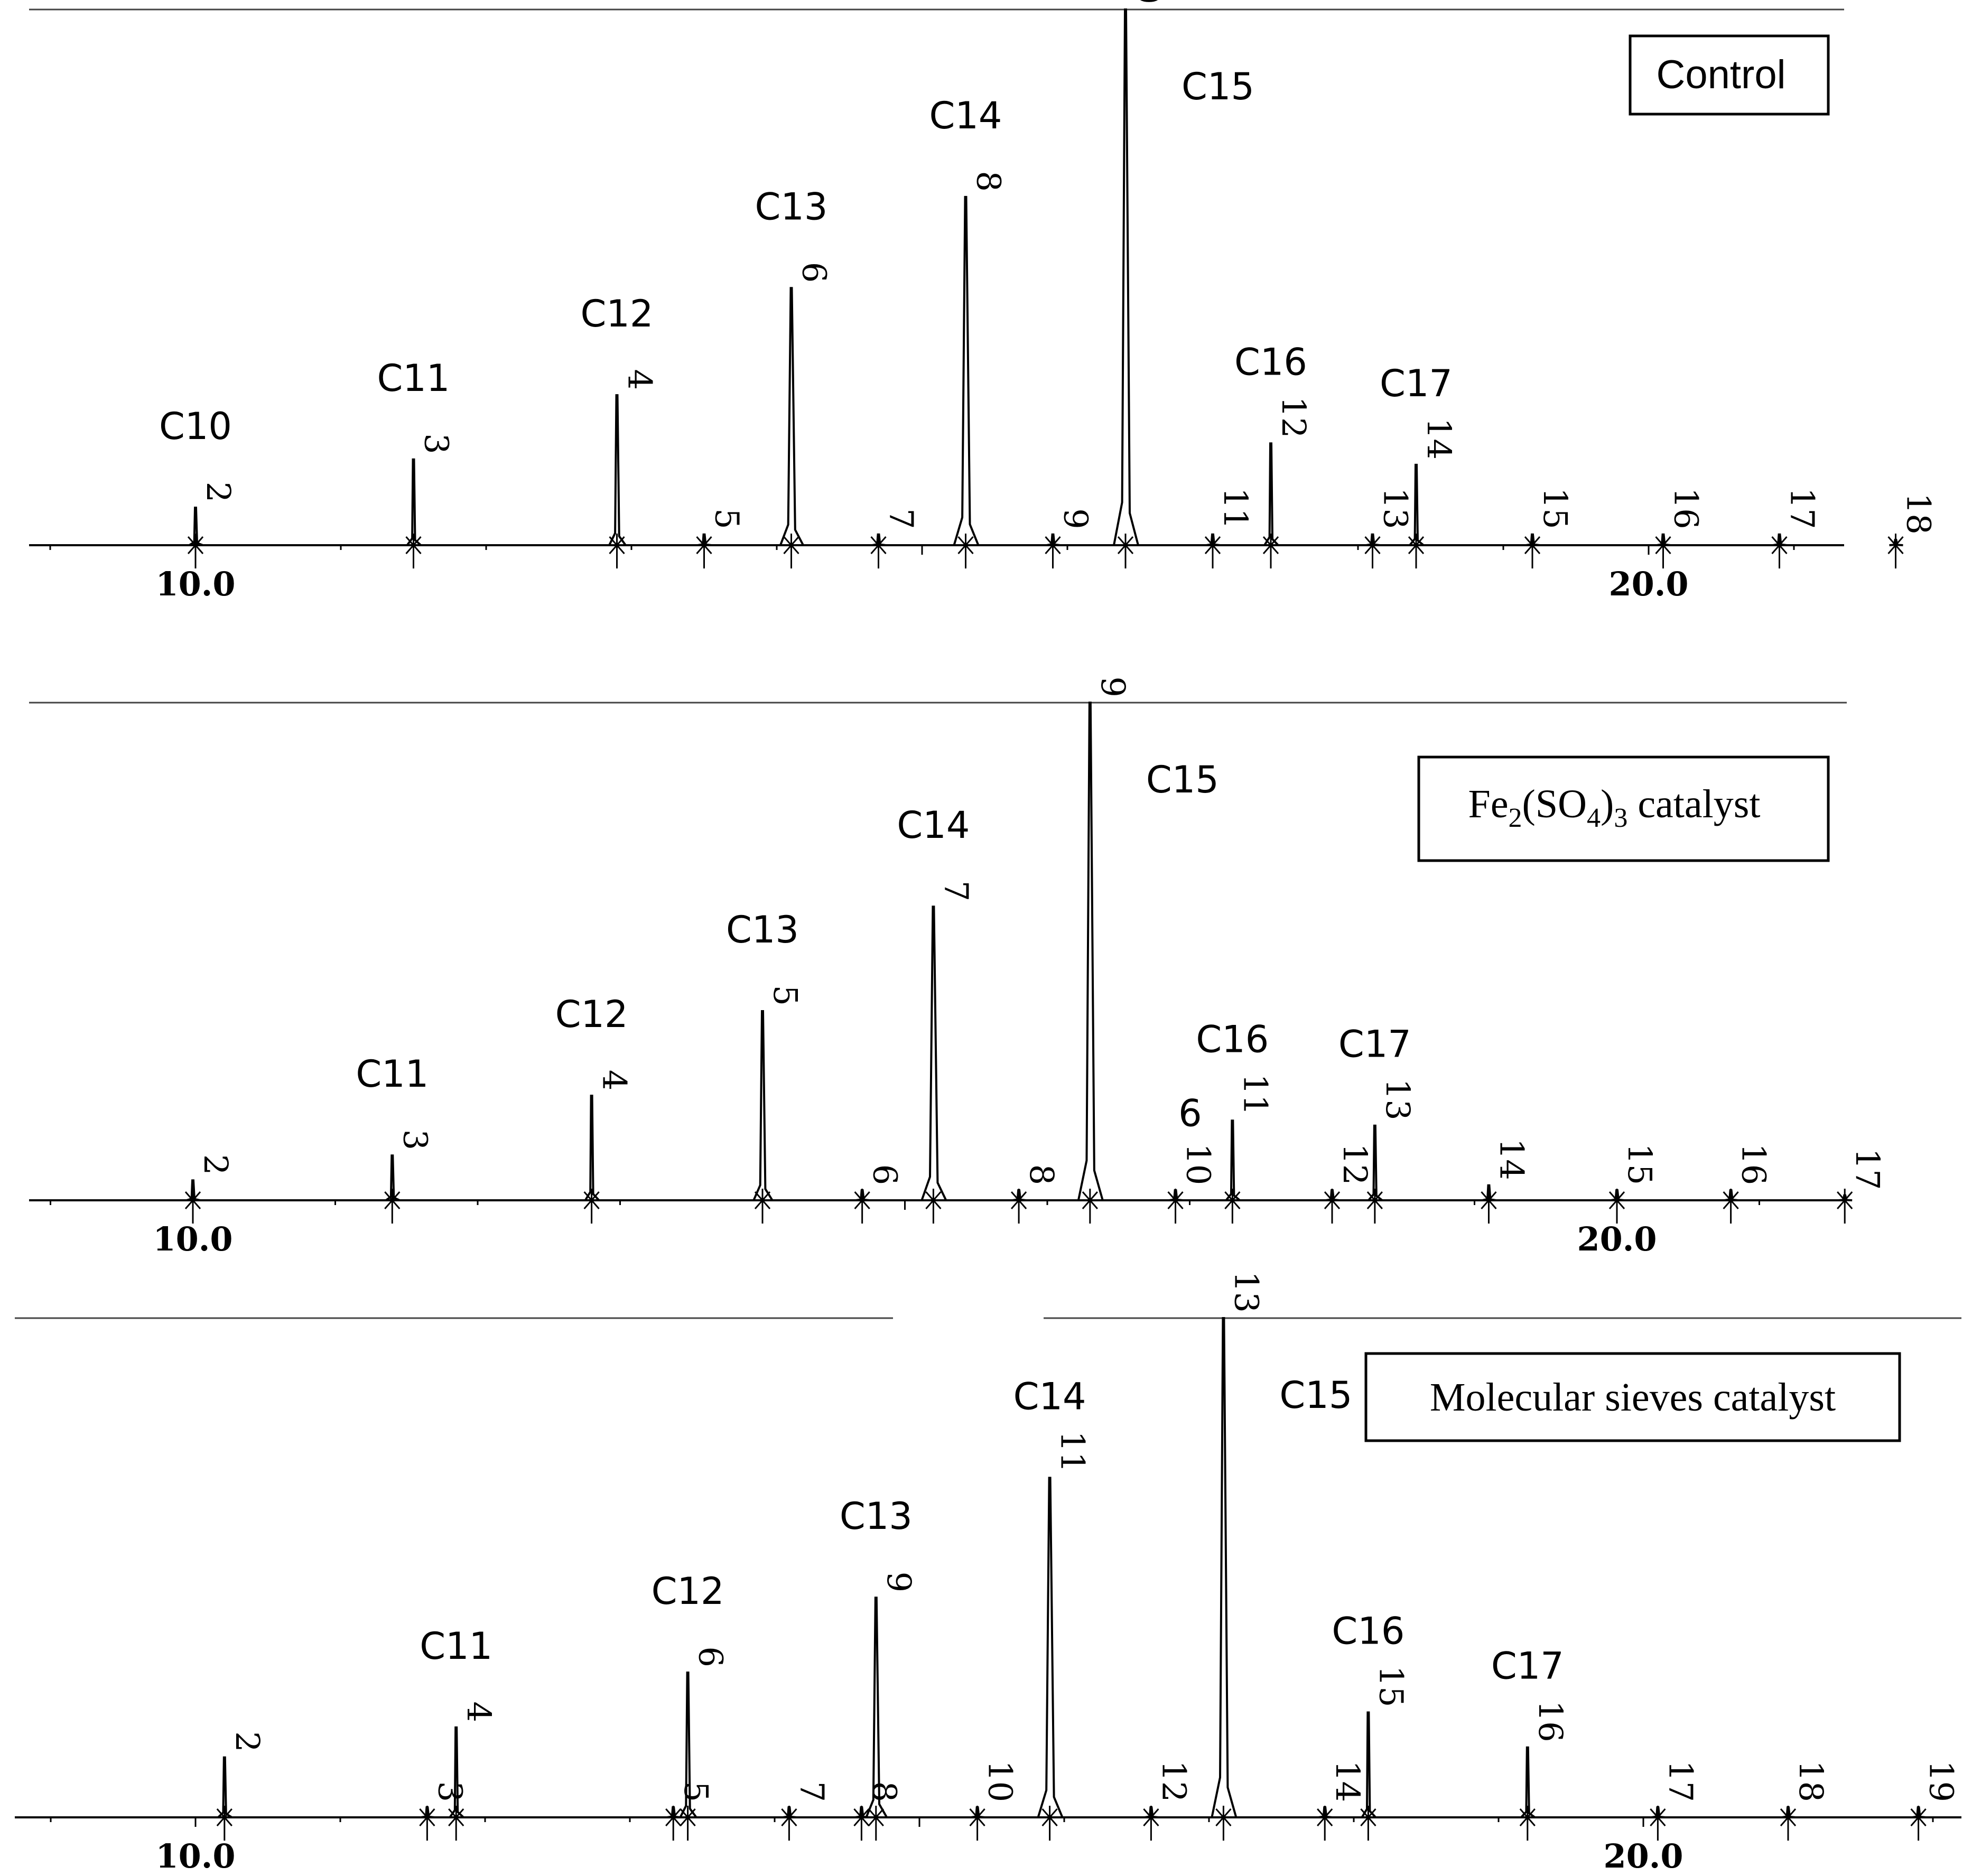 Image resolution: width=1972 pixels, height=1876 pixels. I want to click on legend-label: Molecular sieves catalyst, so click(1633, 1397).